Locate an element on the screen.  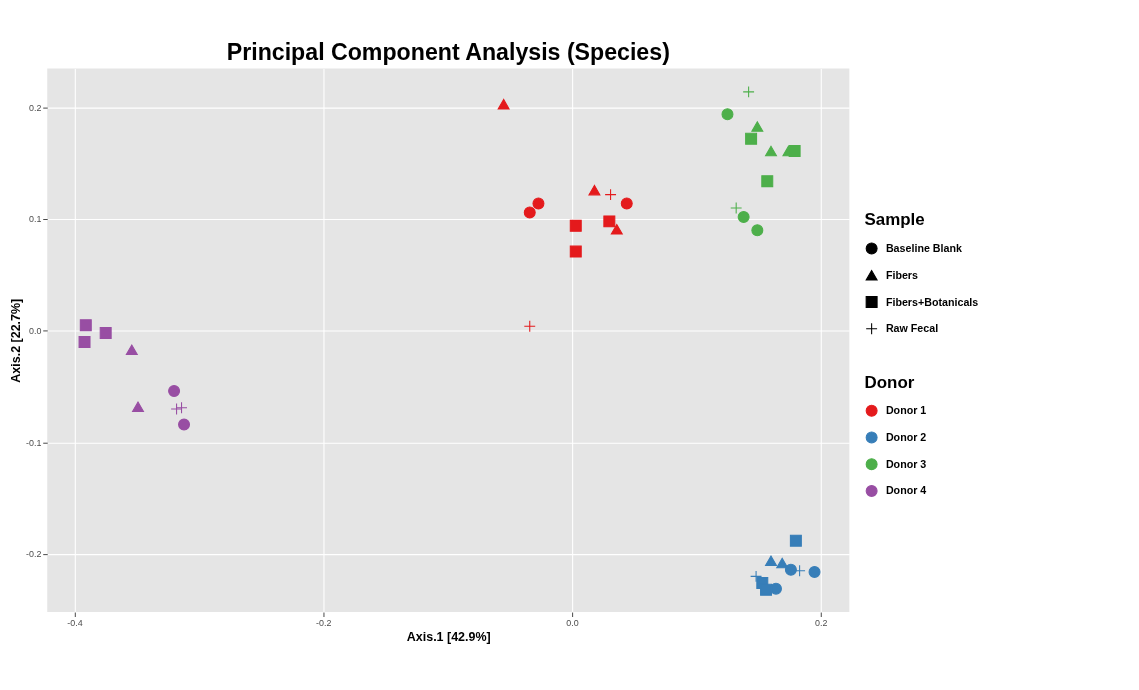
legend-label: Donor 2 is located at coordinates (906, 436).